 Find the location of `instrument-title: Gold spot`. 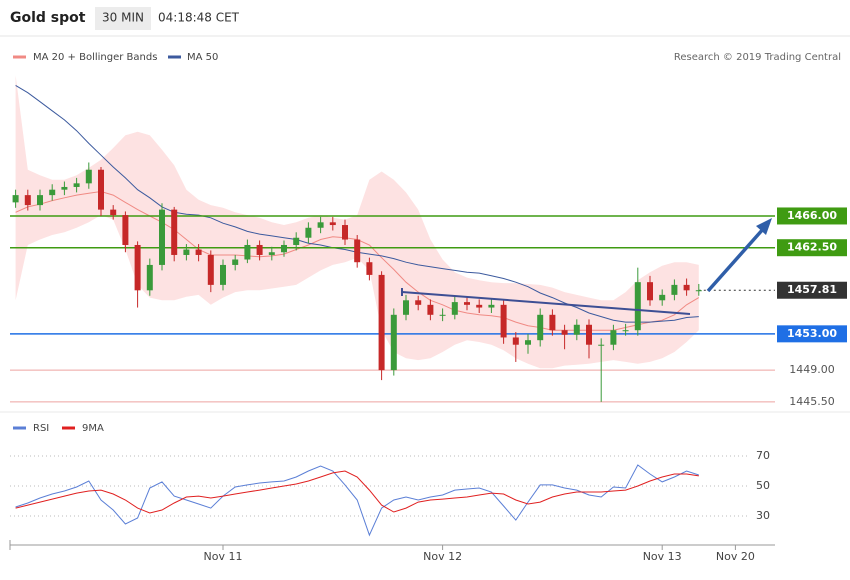

instrument-title: Gold spot is located at coordinates (48, 18).